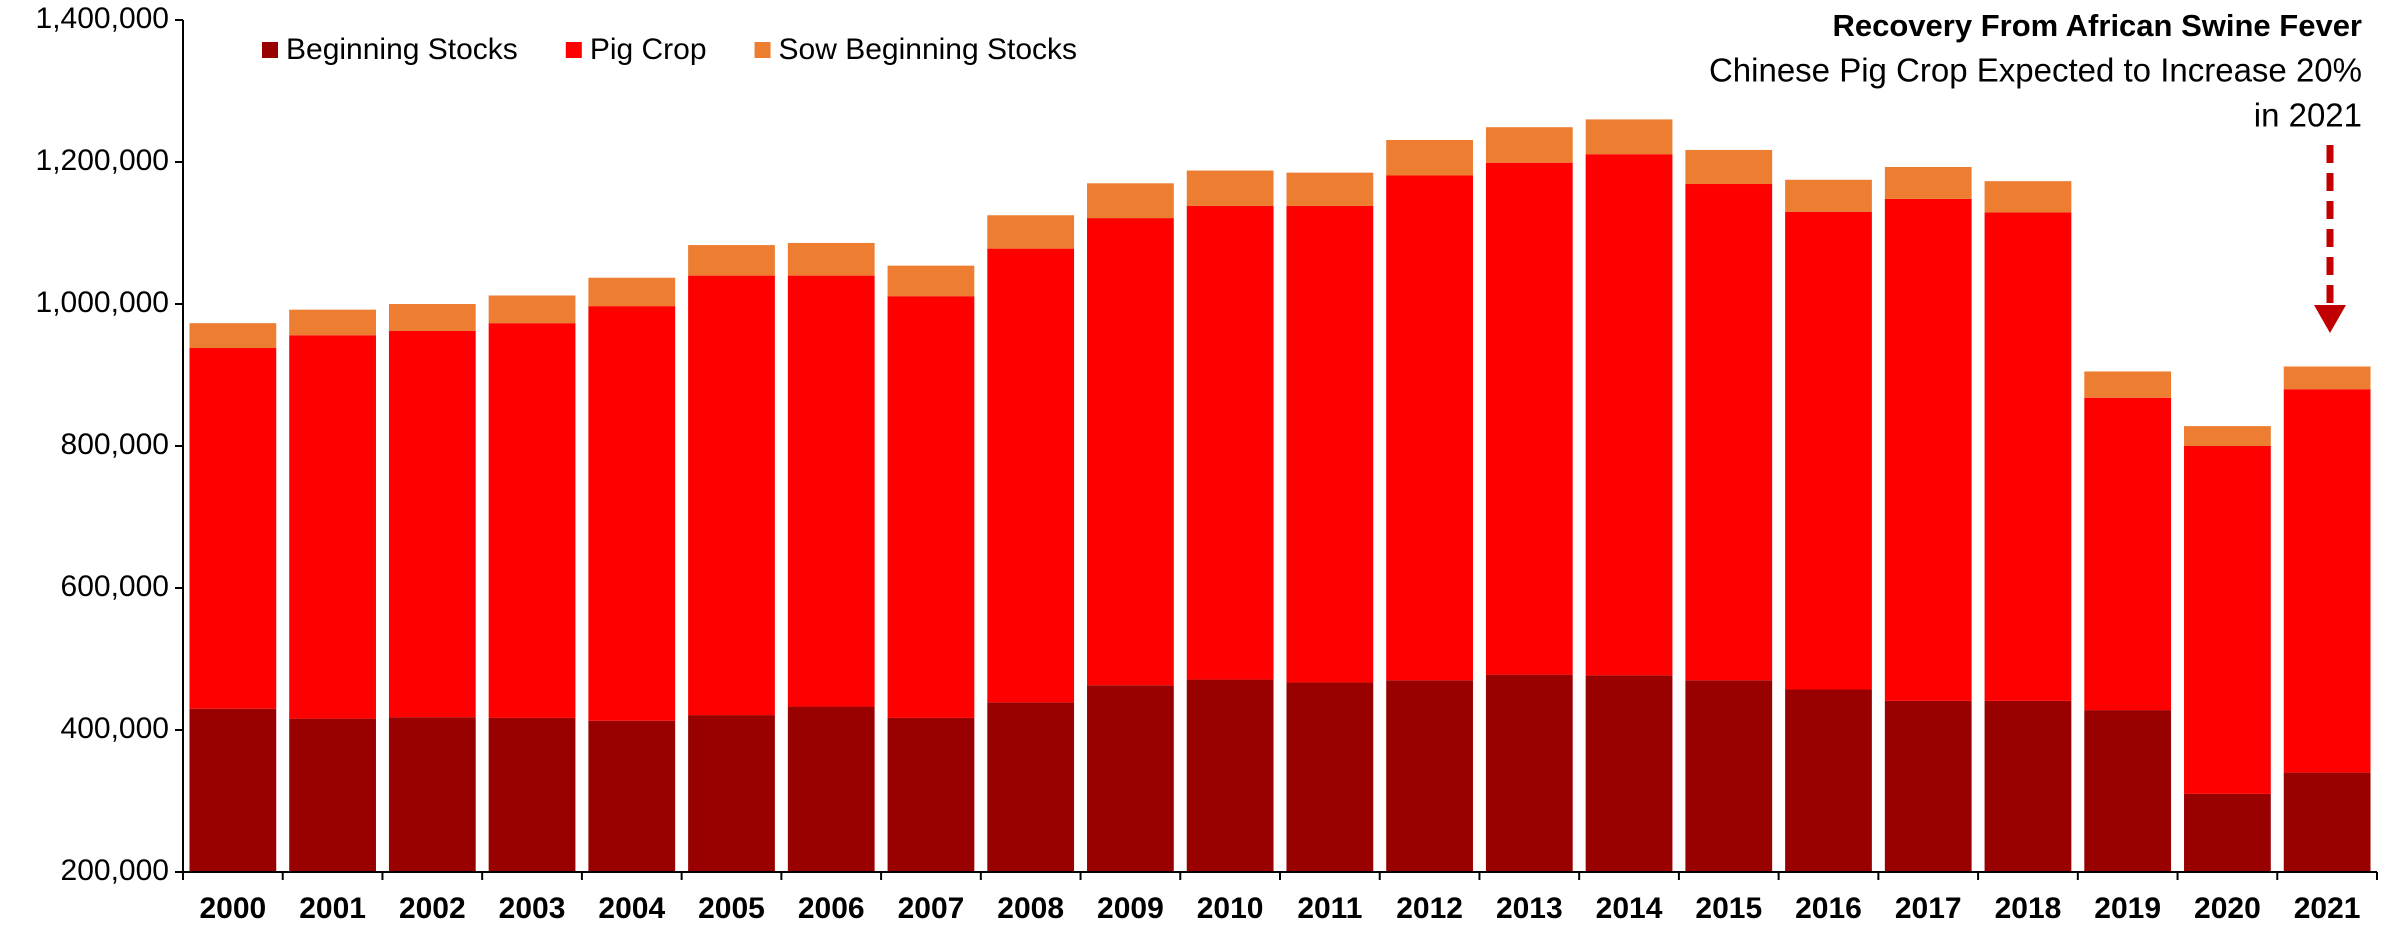 The image size is (2389, 927). I want to click on y-tick-label: 600,000, so click(115, 586).